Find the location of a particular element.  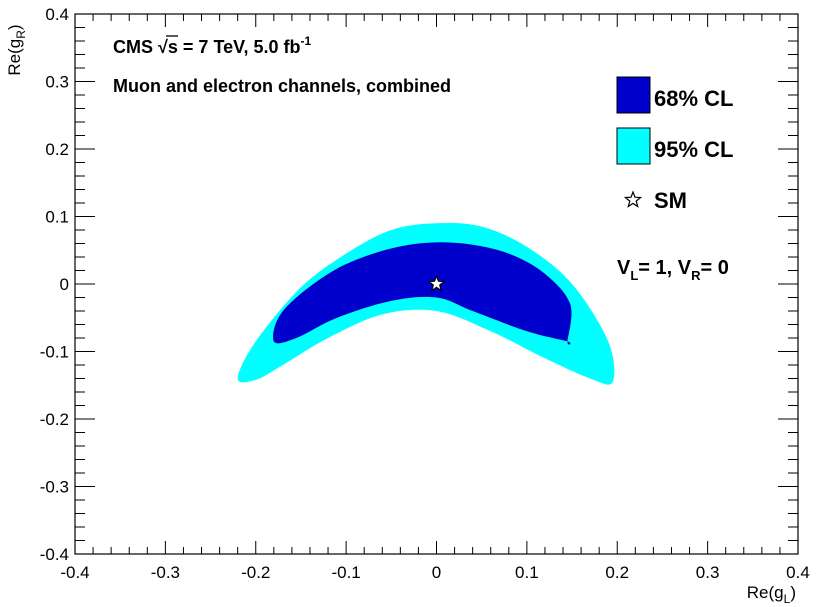

legend-label-sm: SM is located at coordinates (670, 200).